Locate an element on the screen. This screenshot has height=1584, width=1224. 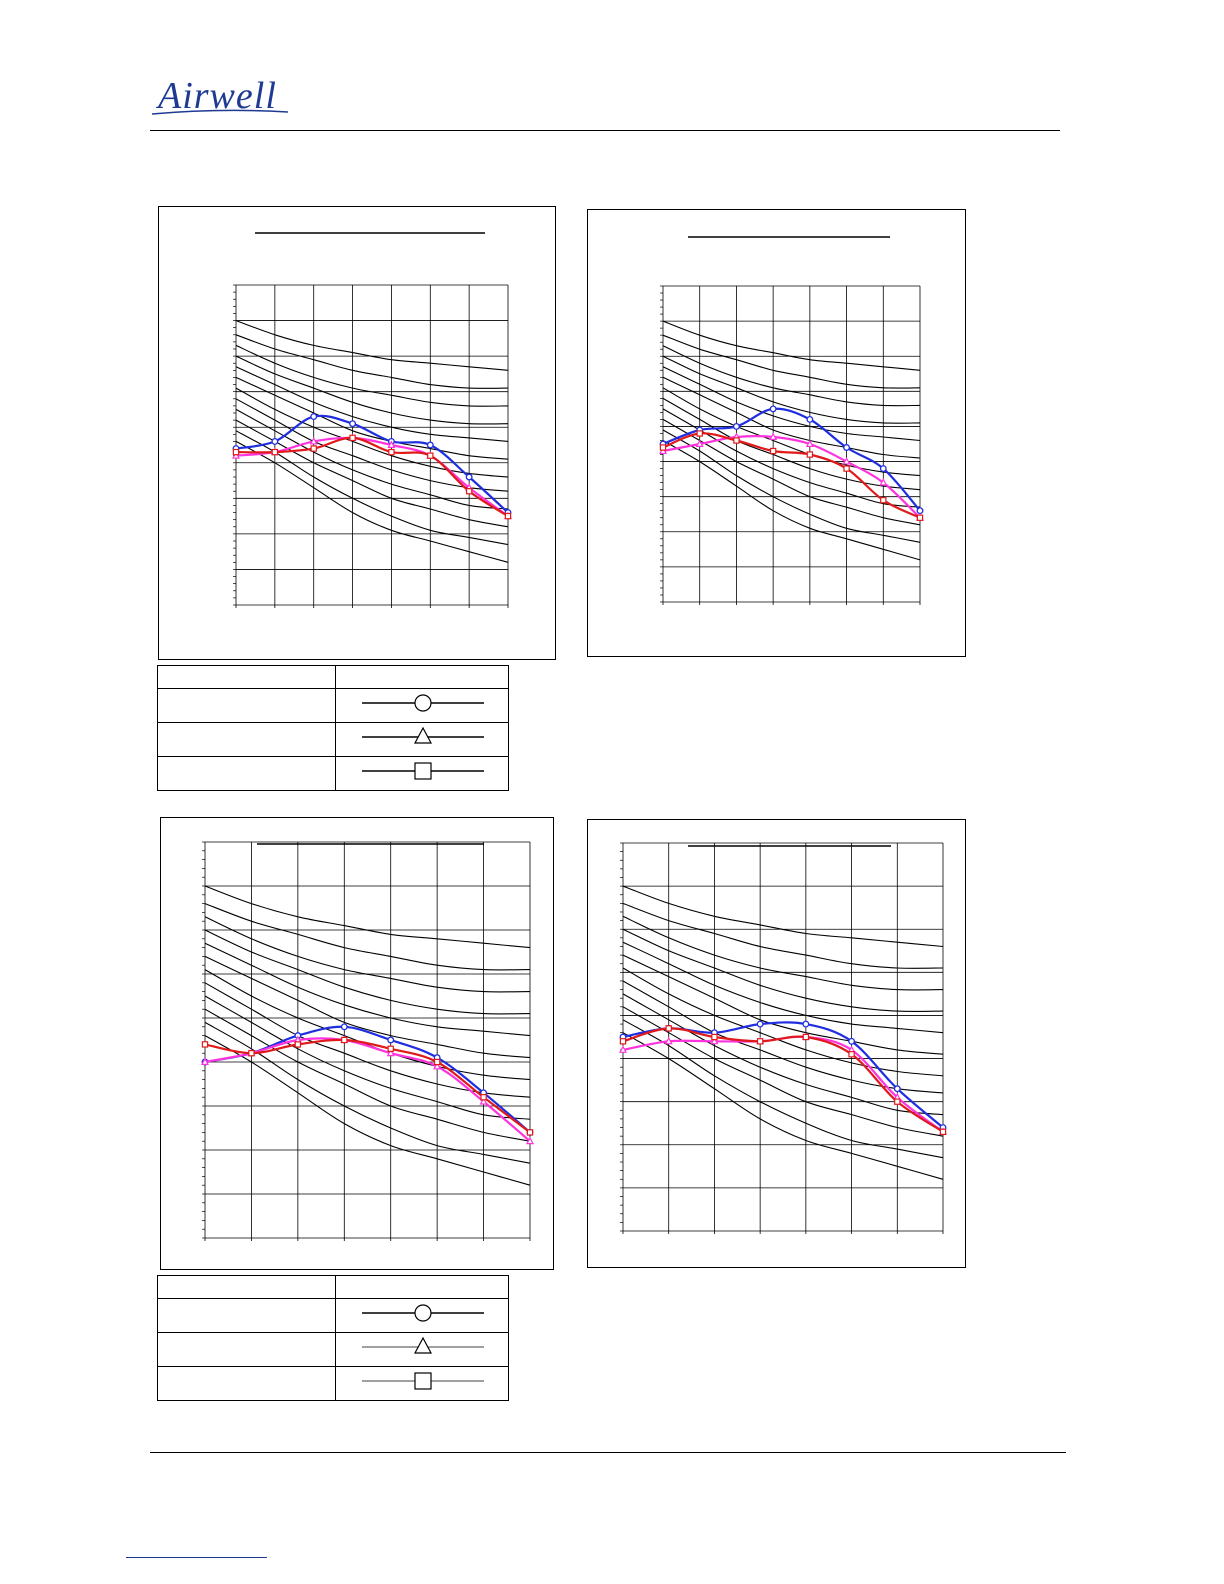
header-rule is located at coordinates (605, 130).